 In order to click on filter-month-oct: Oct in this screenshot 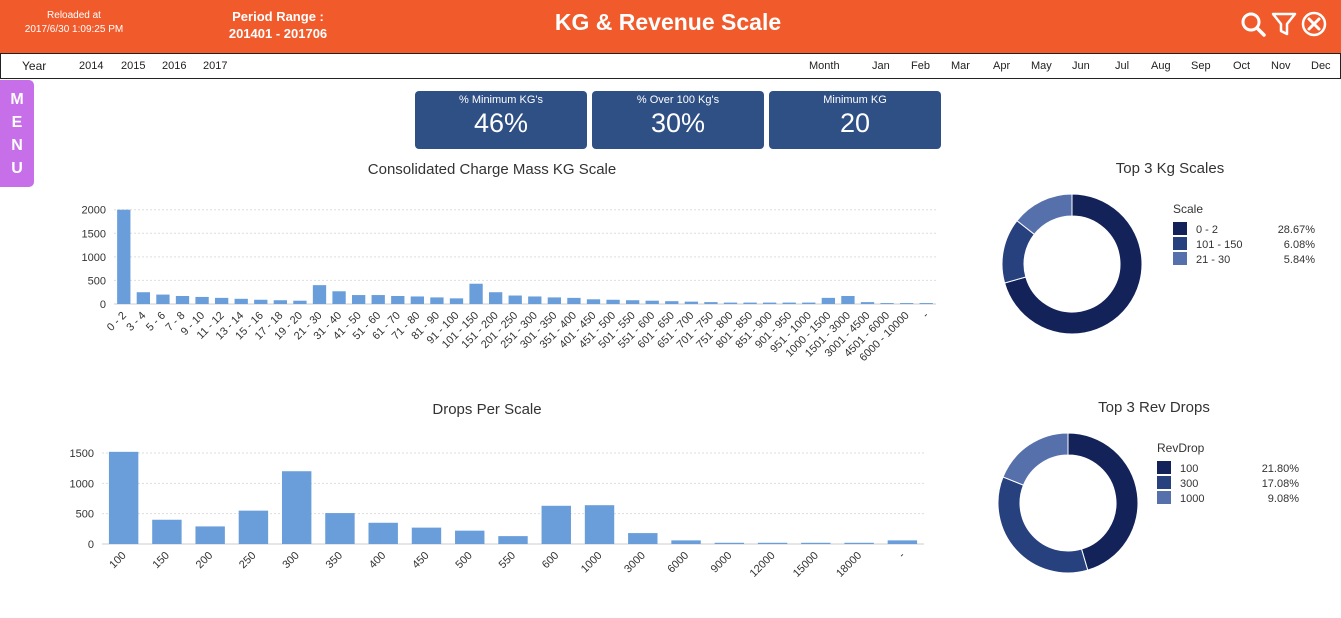, I will do `click(1242, 66)`.